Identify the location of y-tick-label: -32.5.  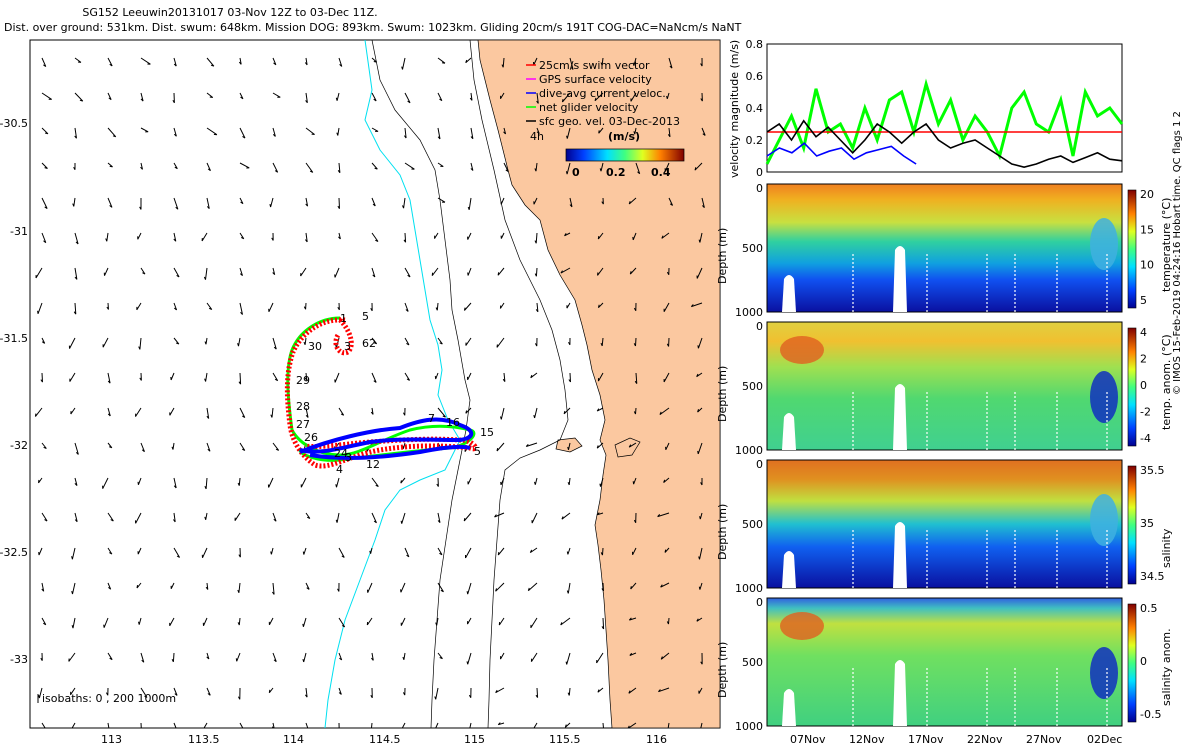
(14, 552).